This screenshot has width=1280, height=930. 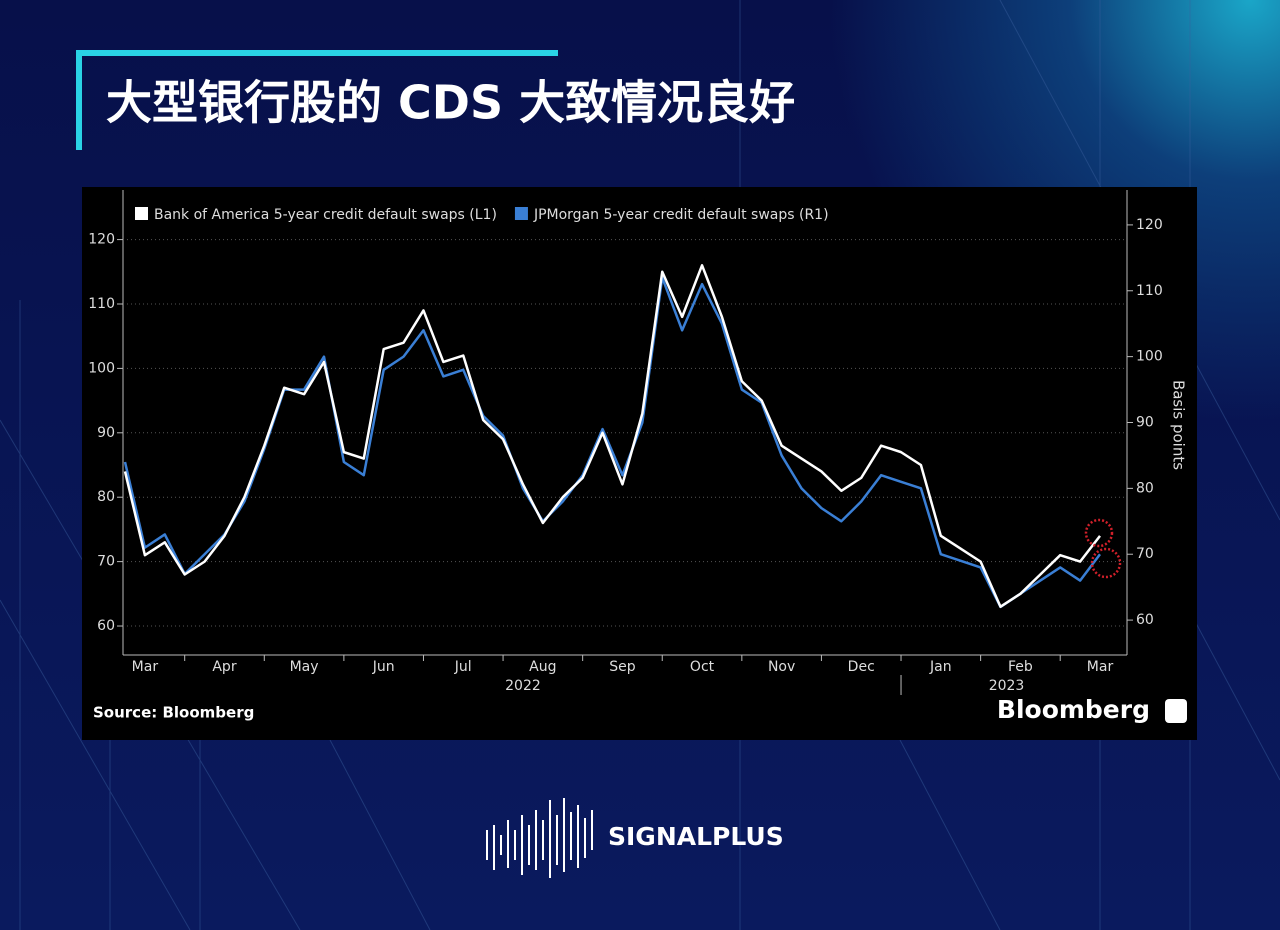 I want to click on y2-tick-label: 120, so click(x=1149, y=225).